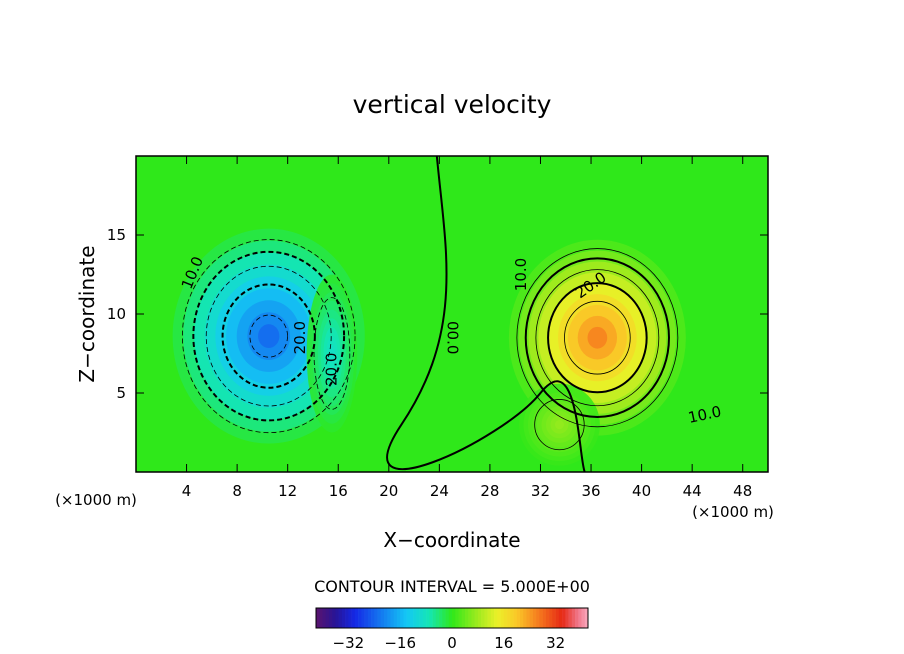 The height and width of the screenshot is (654, 904). I want to click on x-tick-label: 12, so click(287, 491).